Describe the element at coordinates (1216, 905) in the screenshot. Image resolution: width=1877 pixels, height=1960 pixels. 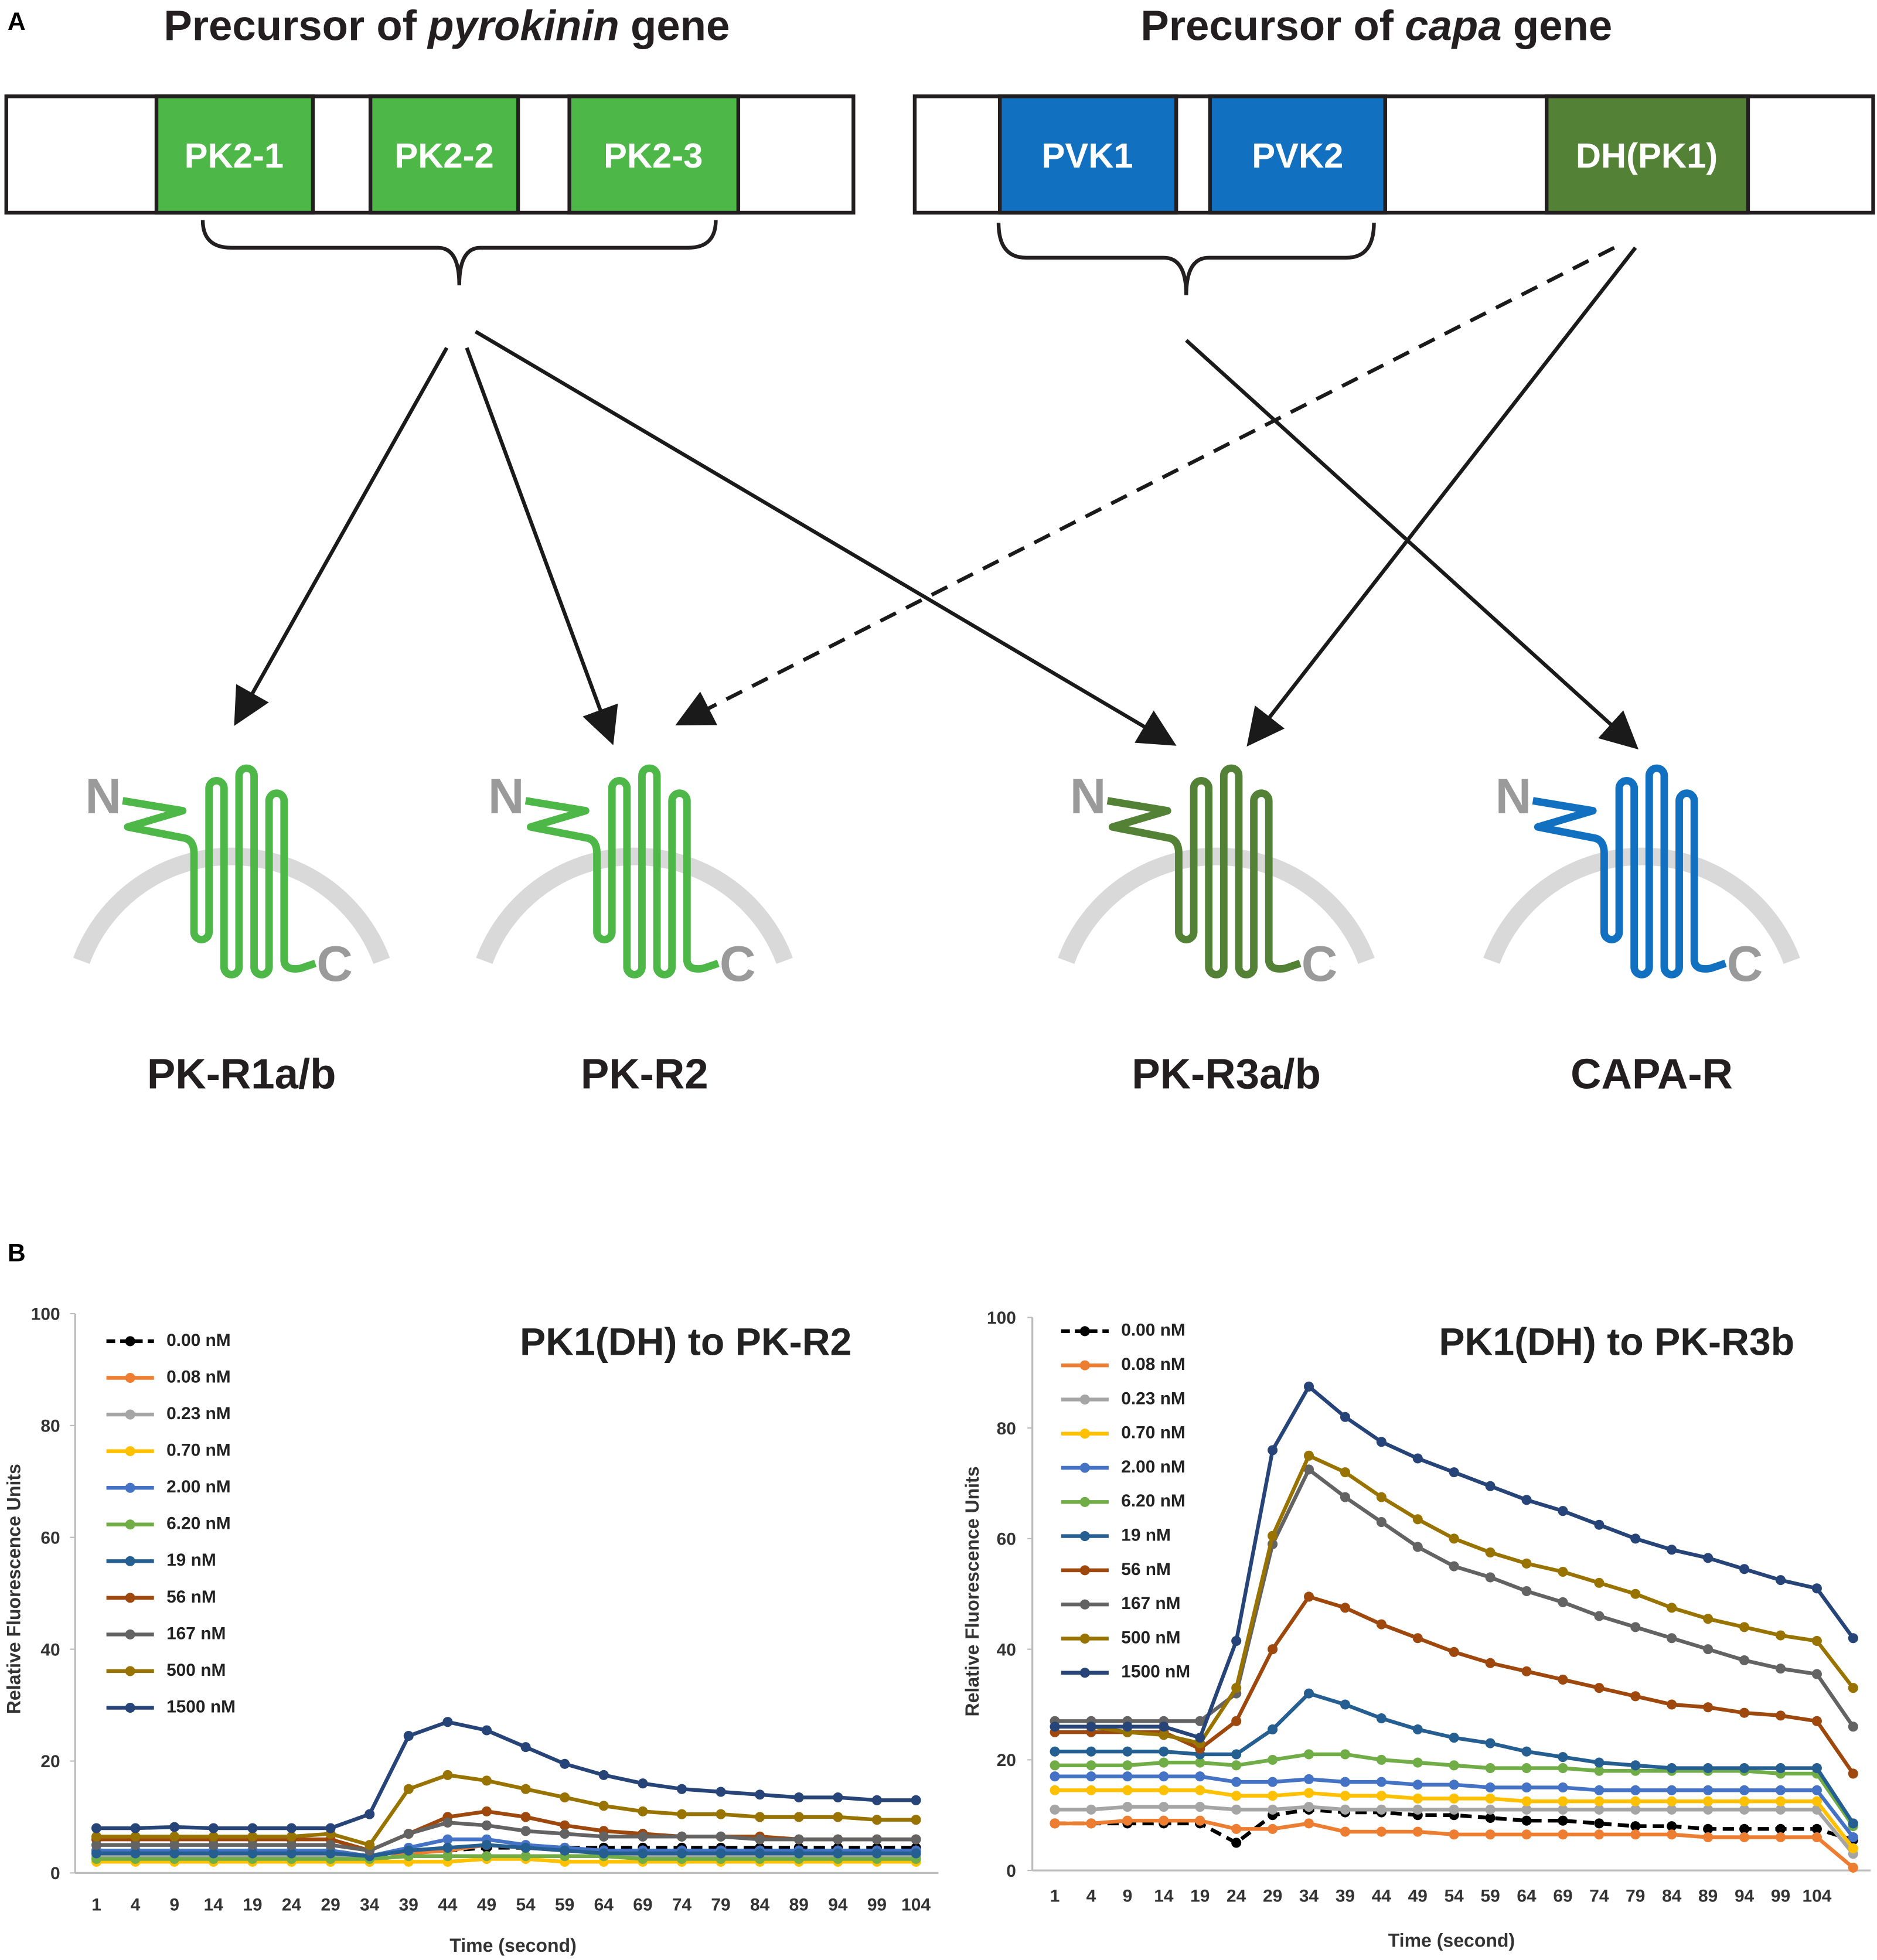
I see `membrane` at that location.